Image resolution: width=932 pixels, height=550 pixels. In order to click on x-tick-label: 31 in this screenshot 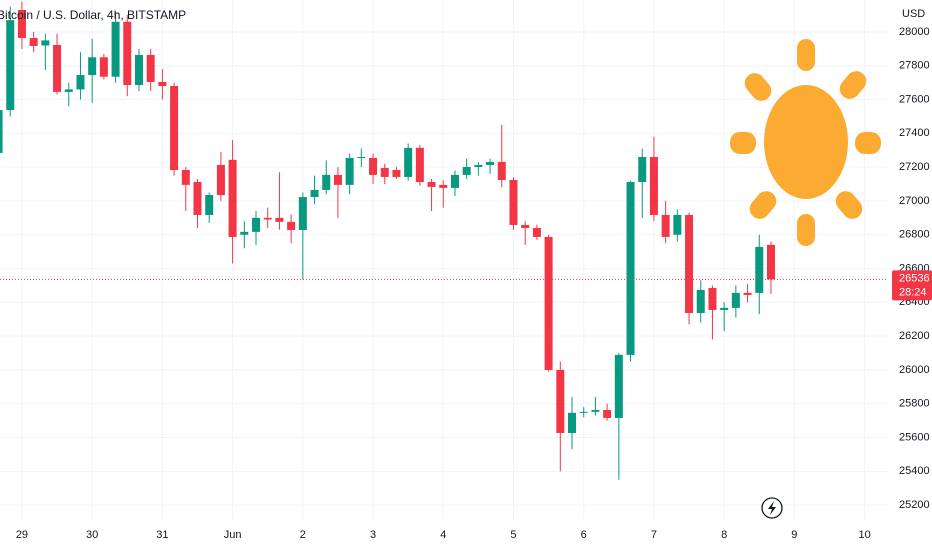, I will do `click(162, 535)`.